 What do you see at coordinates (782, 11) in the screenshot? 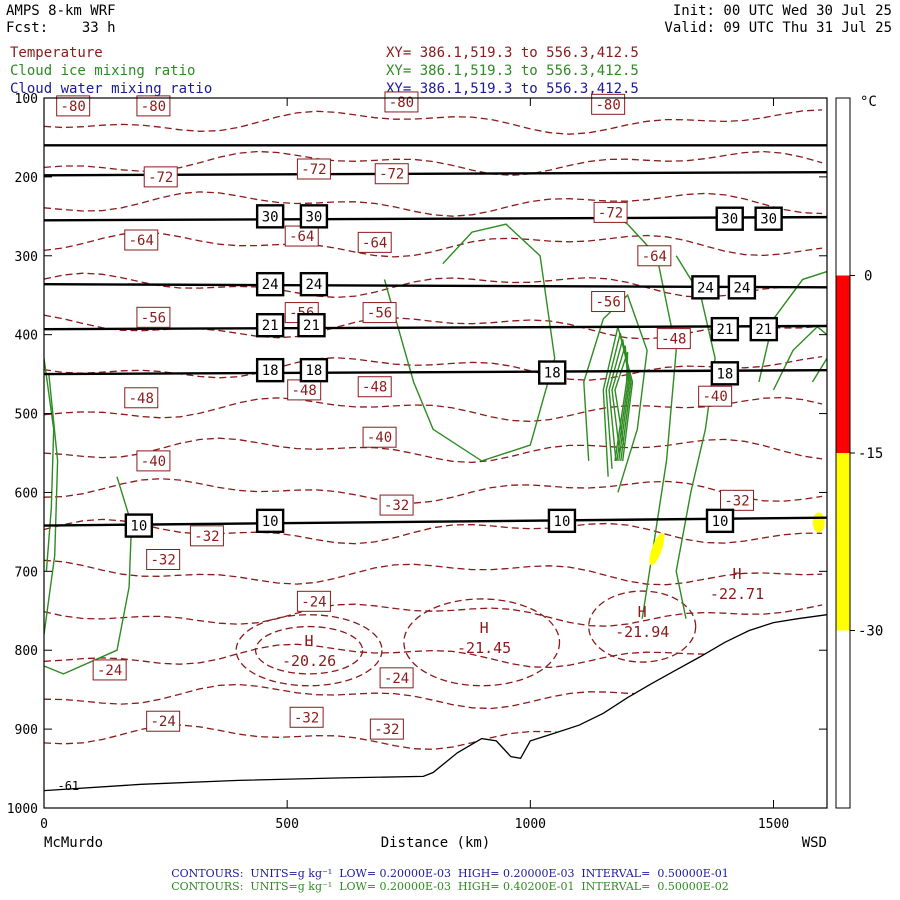
I see `init-time: Init: 00 UTC Wed 30 Jul 25` at bounding box center [782, 11].